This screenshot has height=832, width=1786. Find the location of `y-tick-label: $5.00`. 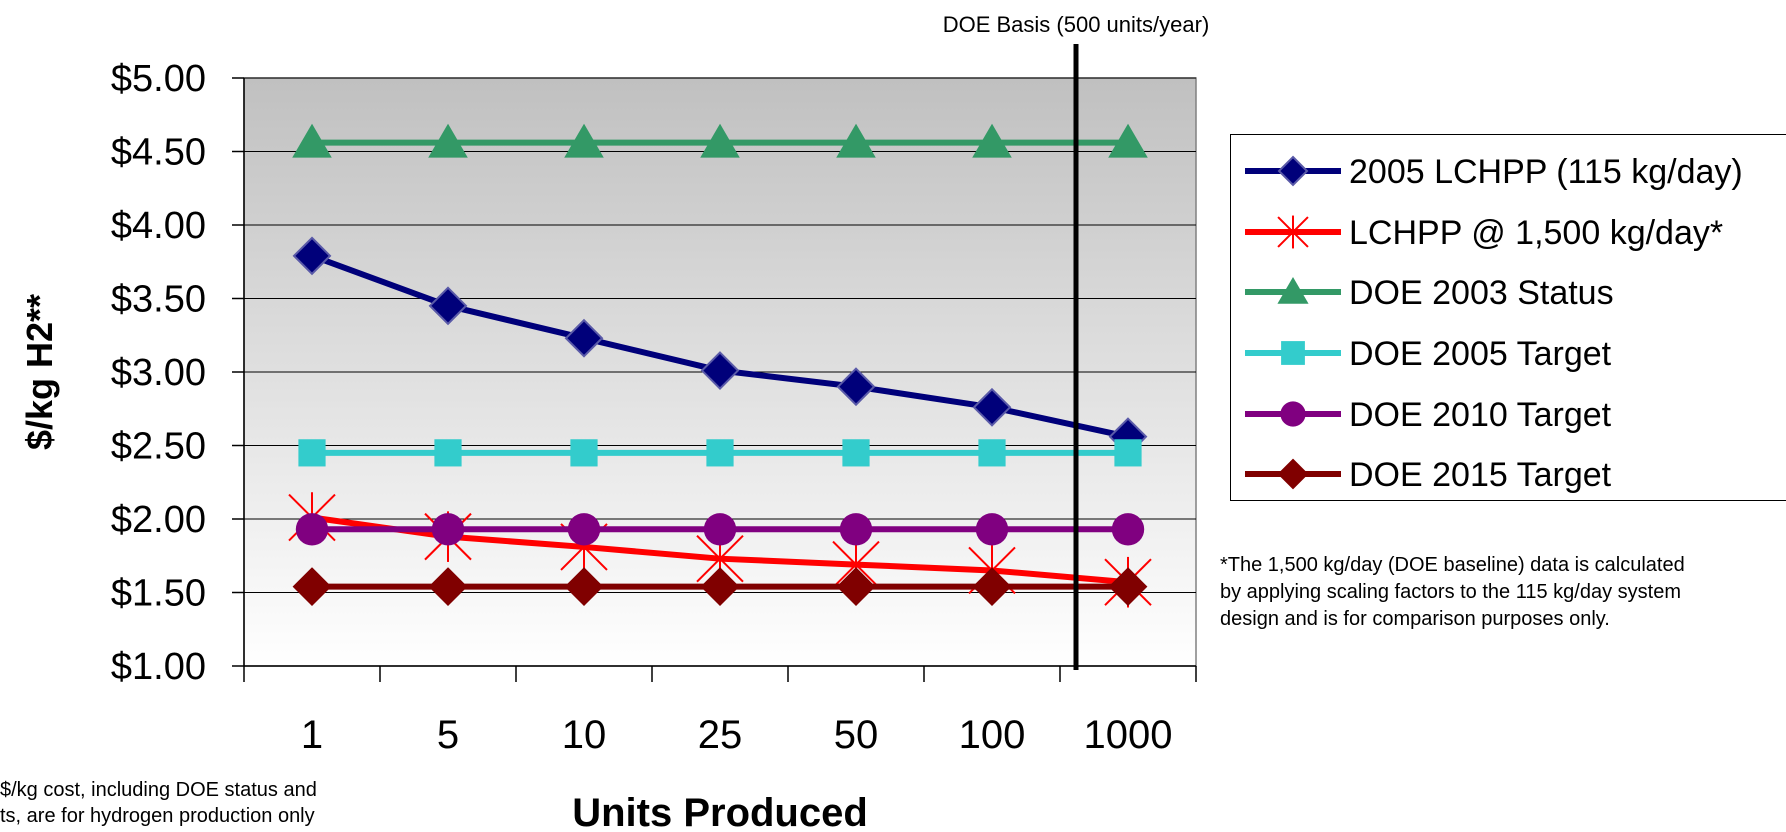

y-tick-label: $5.00 is located at coordinates (158, 79).